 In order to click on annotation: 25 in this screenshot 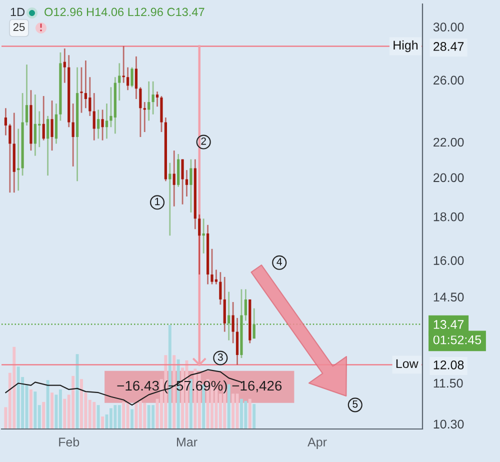, I will do `click(19, 27)`.